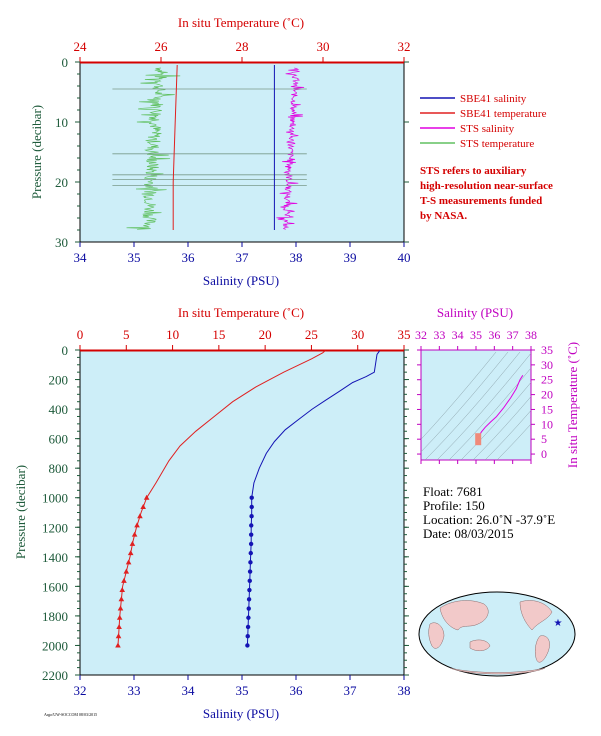 This screenshot has height=736, width=601. I want to click on top-temp-tick-label: 30, so click(323, 46).